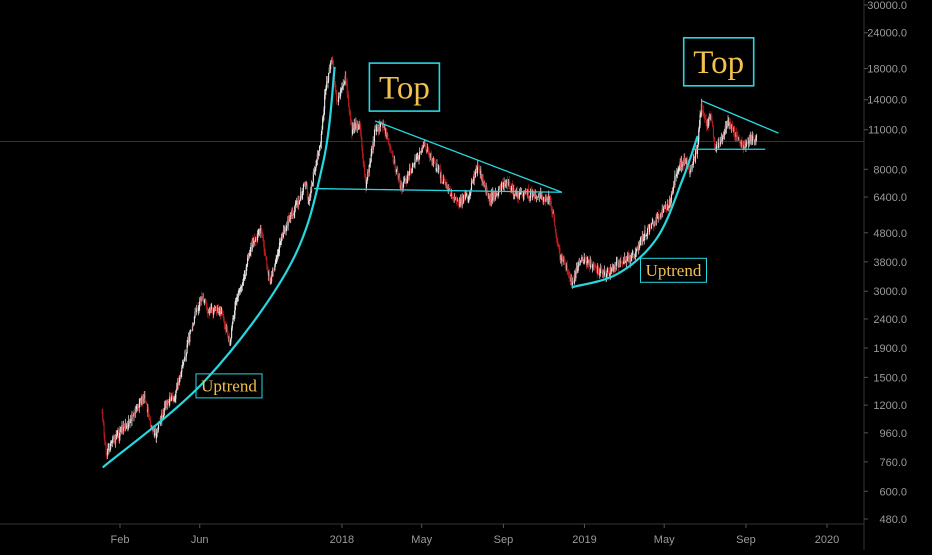 This screenshot has height=555, width=932. Describe the element at coordinates (200, 540) in the screenshot. I see `x-tick-label: Jun` at that location.